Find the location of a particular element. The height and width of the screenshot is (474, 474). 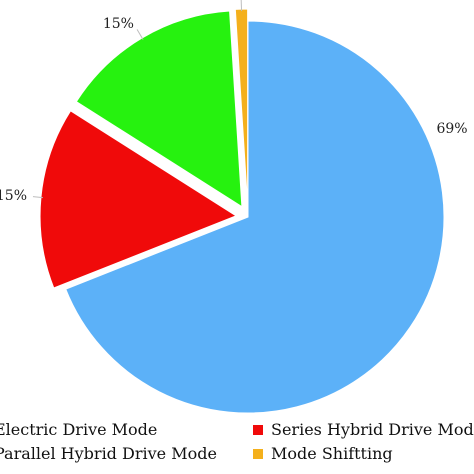

legend-item-parallel-hybrid-drive-mode: Parallel Hybrid Drive Mode is located at coordinates (108, 454).